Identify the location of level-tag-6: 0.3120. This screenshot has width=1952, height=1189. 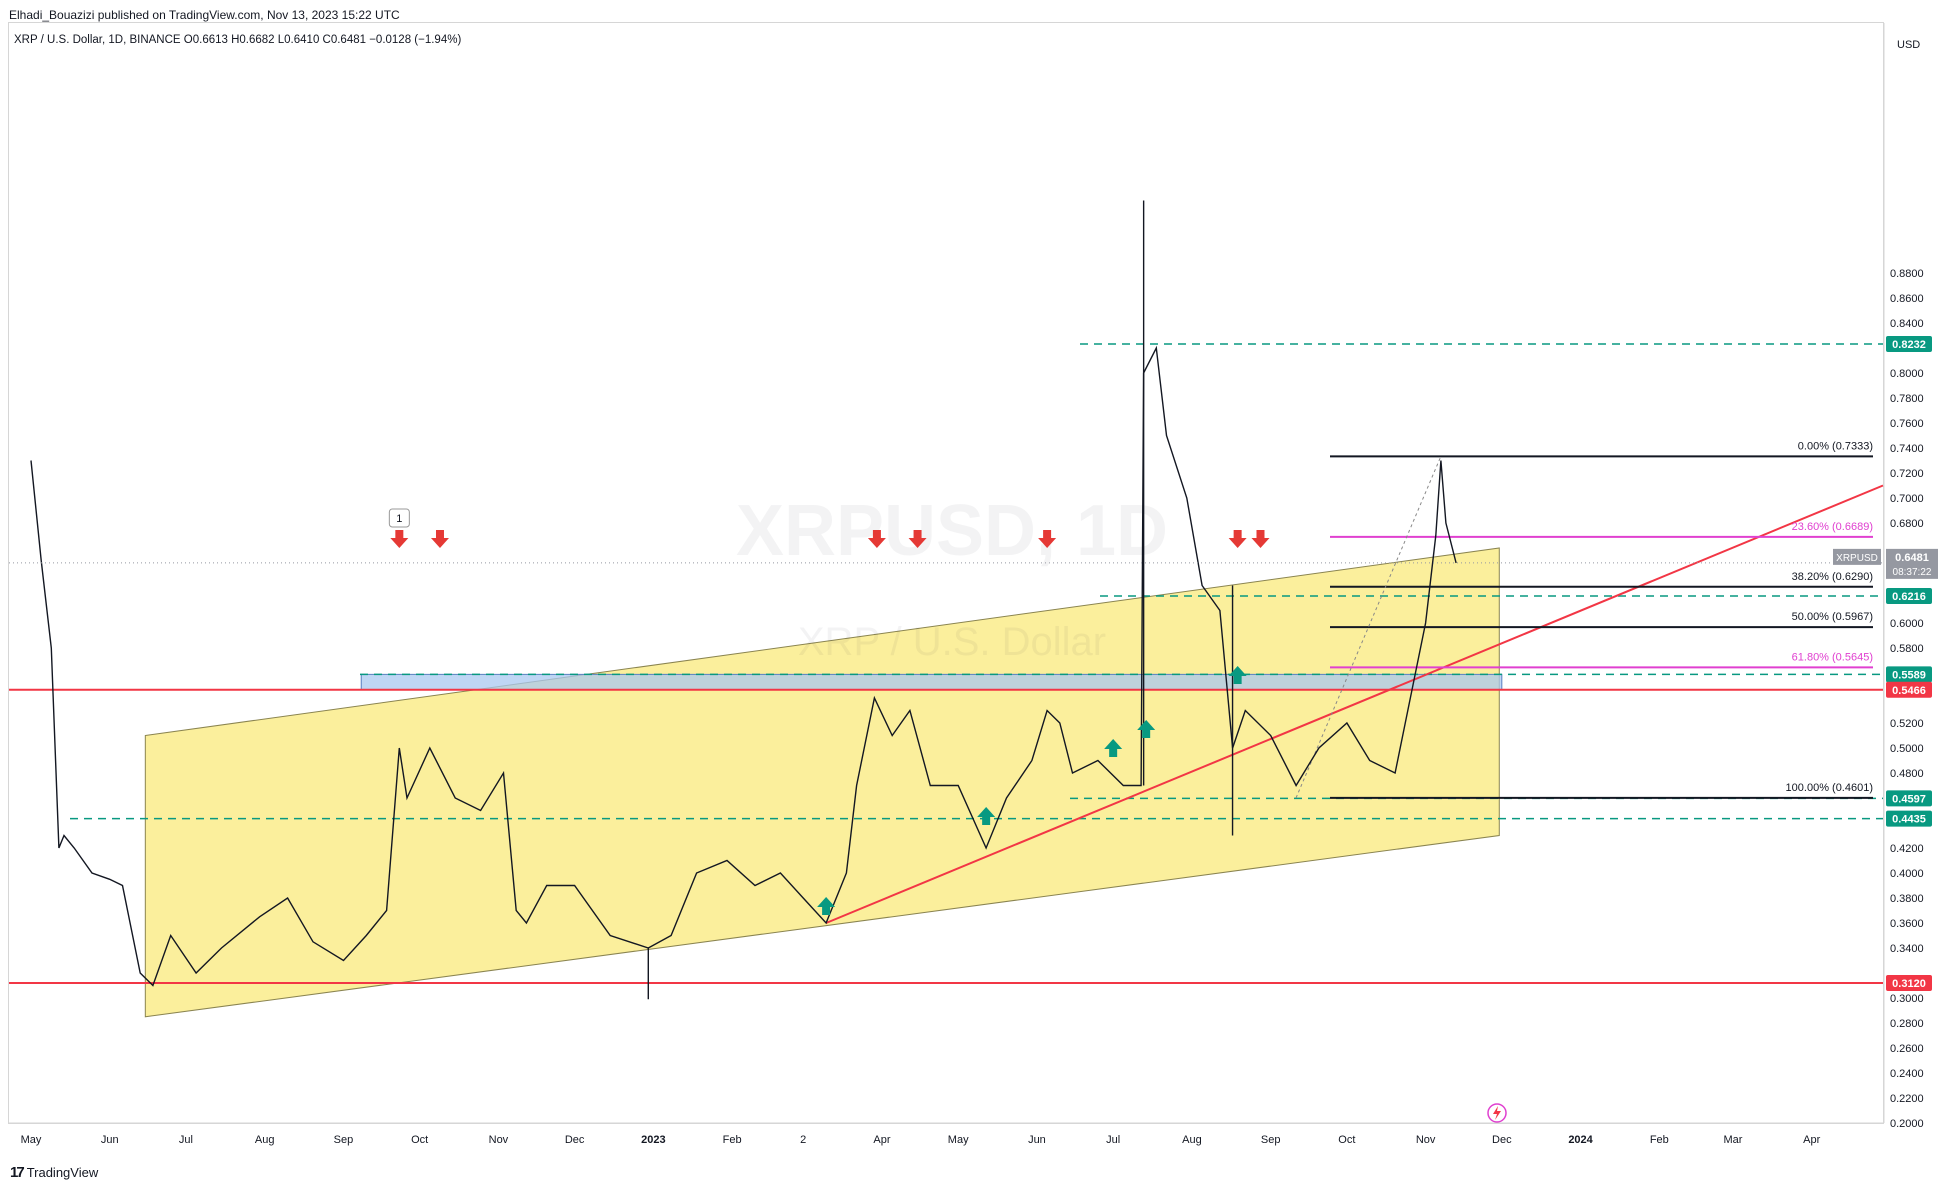
(1909, 984).